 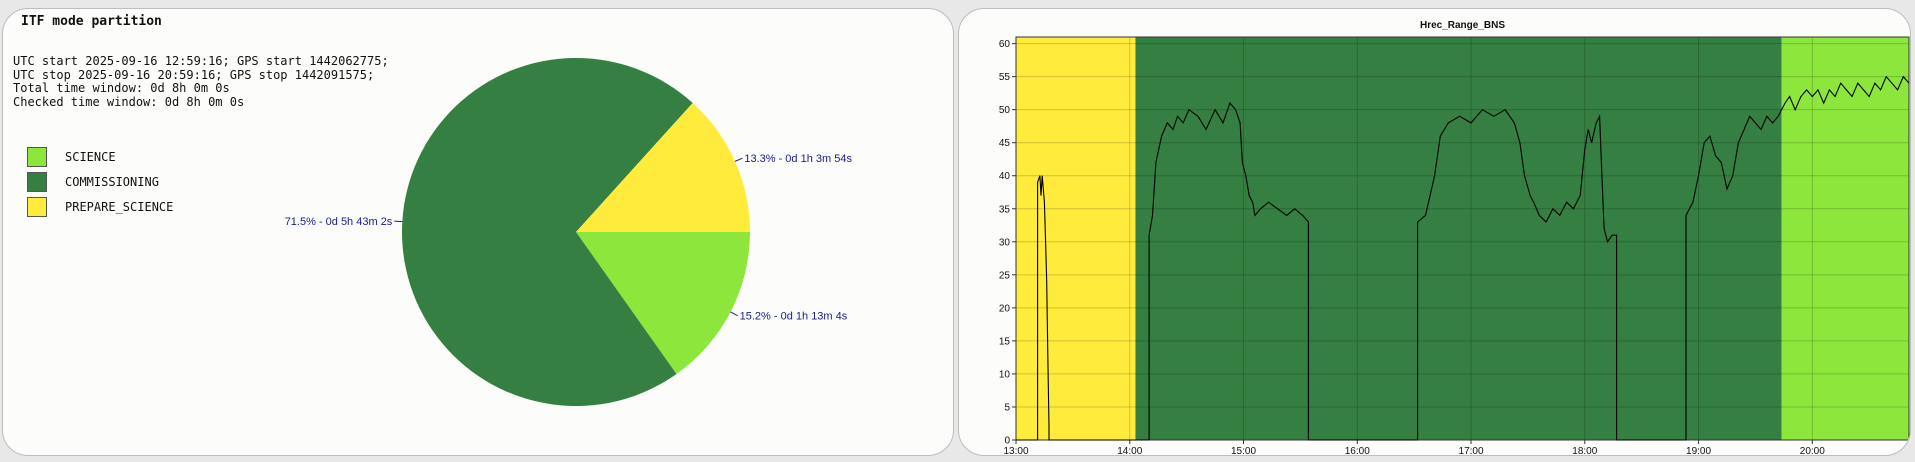 What do you see at coordinates (1005, 209) in the screenshot?
I see `y-tick-label: 35` at bounding box center [1005, 209].